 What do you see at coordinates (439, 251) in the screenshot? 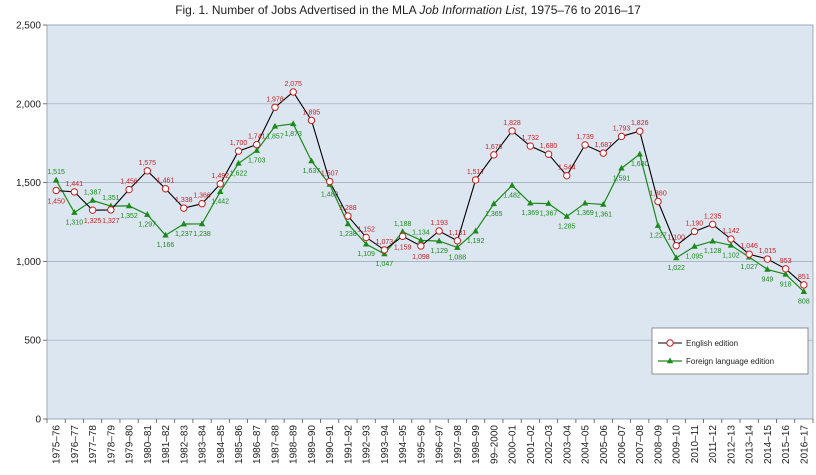
I see `data-label-foreign-language-edition: 1,129` at bounding box center [439, 251].